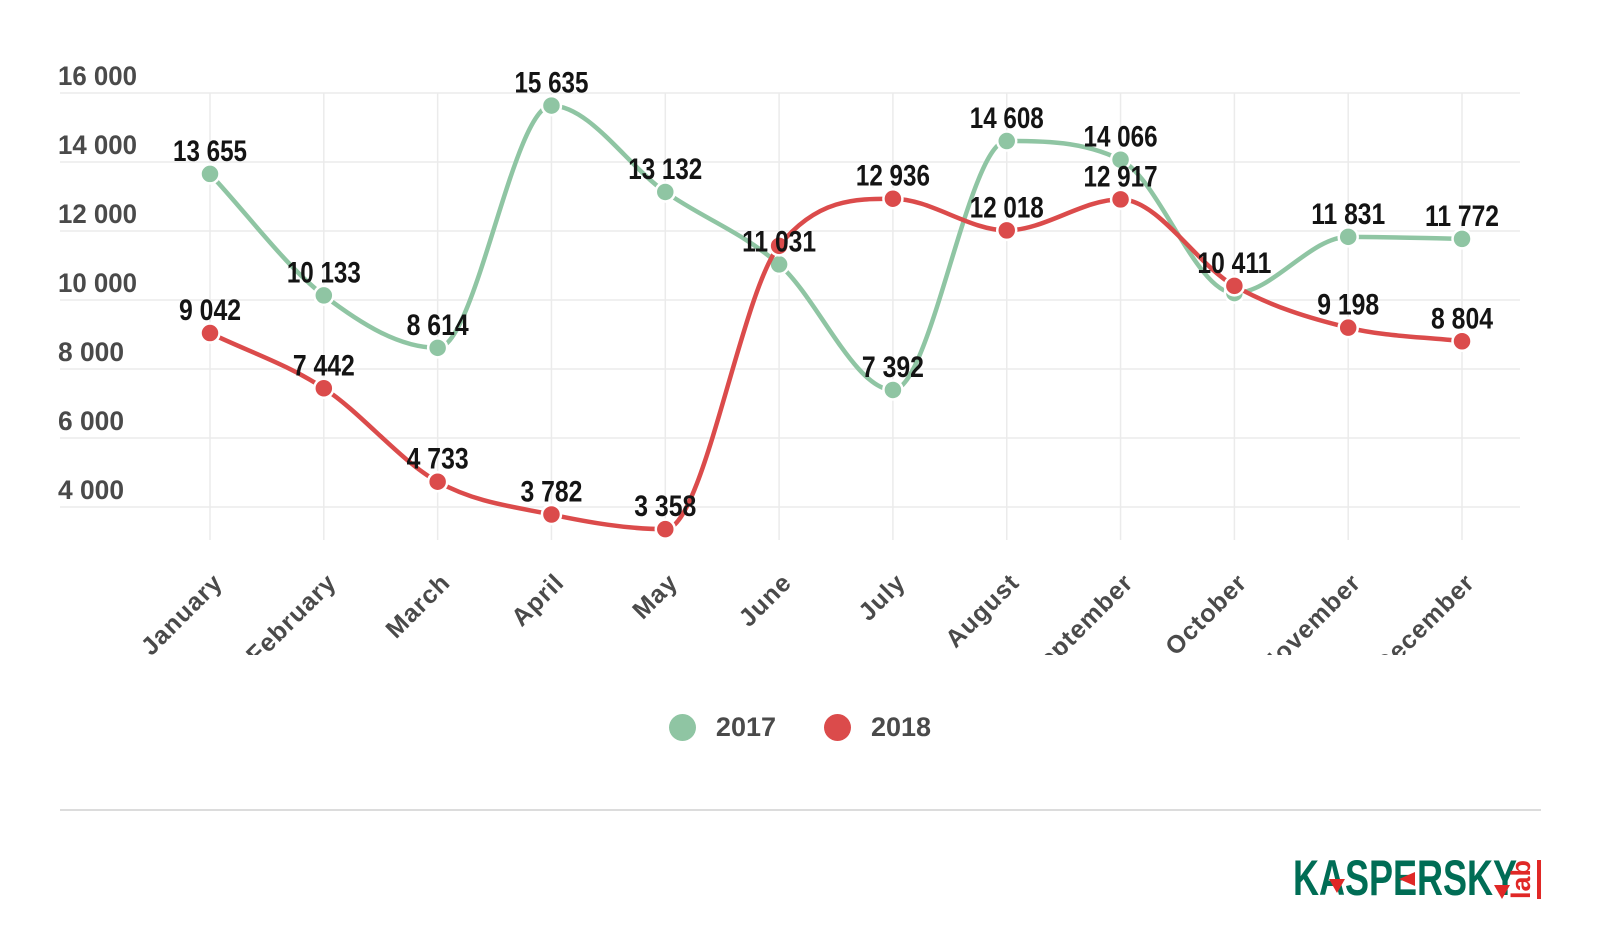 This screenshot has width=1600, height=944. Describe the element at coordinates (982, 610) in the screenshot. I see `x-axis-tick-label: August` at that location.